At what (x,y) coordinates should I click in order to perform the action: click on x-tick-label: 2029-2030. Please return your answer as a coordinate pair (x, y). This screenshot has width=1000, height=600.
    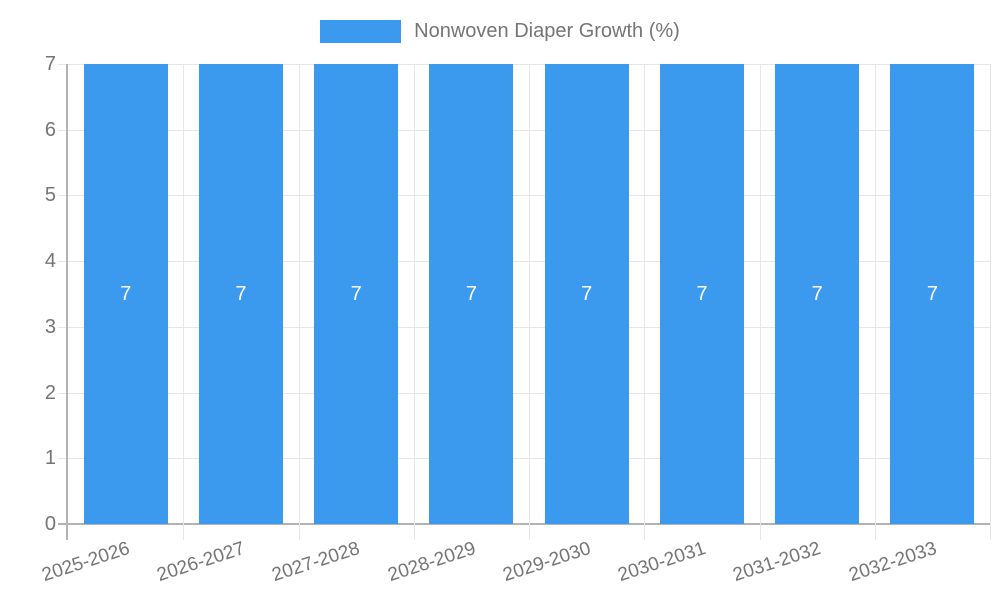
    Looking at the image, I should click on (547, 562).